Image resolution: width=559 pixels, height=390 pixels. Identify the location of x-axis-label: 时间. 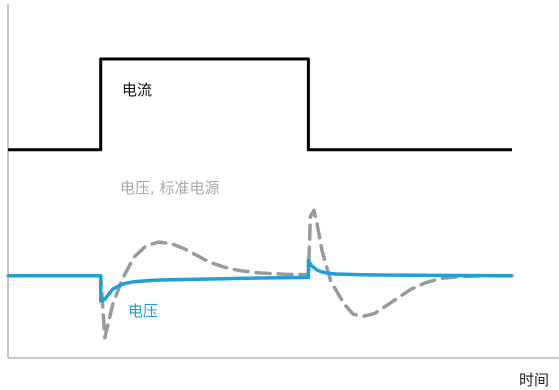
(534, 380).